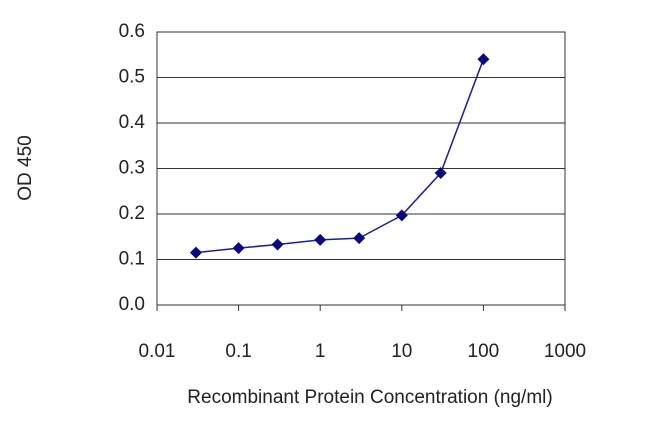  Describe the element at coordinates (157, 351) in the screenshot. I see `x-tick-label: 0.01` at that location.